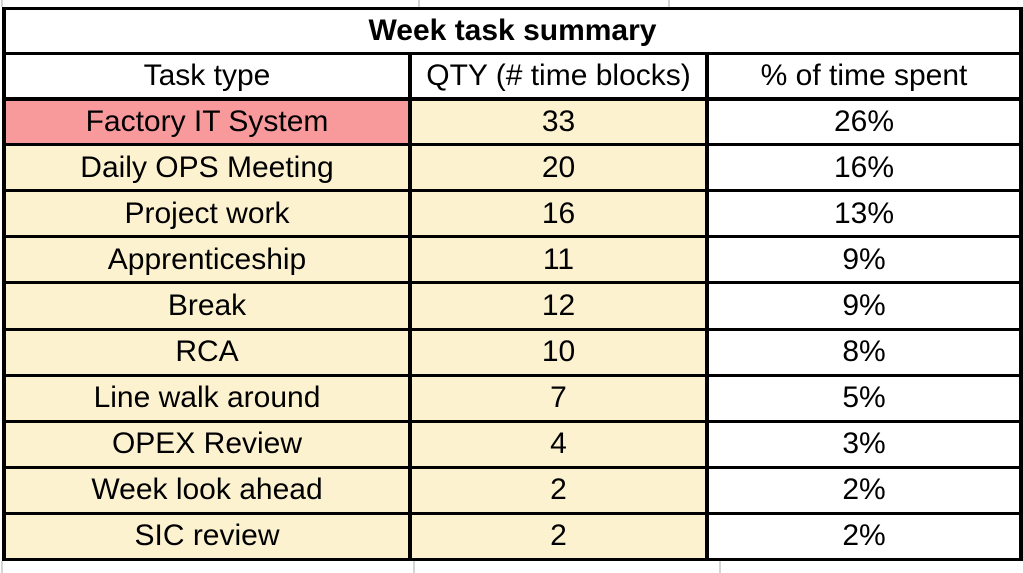 This screenshot has width=1023, height=573. What do you see at coordinates (863, 398) in the screenshot?
I see `cell-pct: 5%` at bounding box center [863, 398].